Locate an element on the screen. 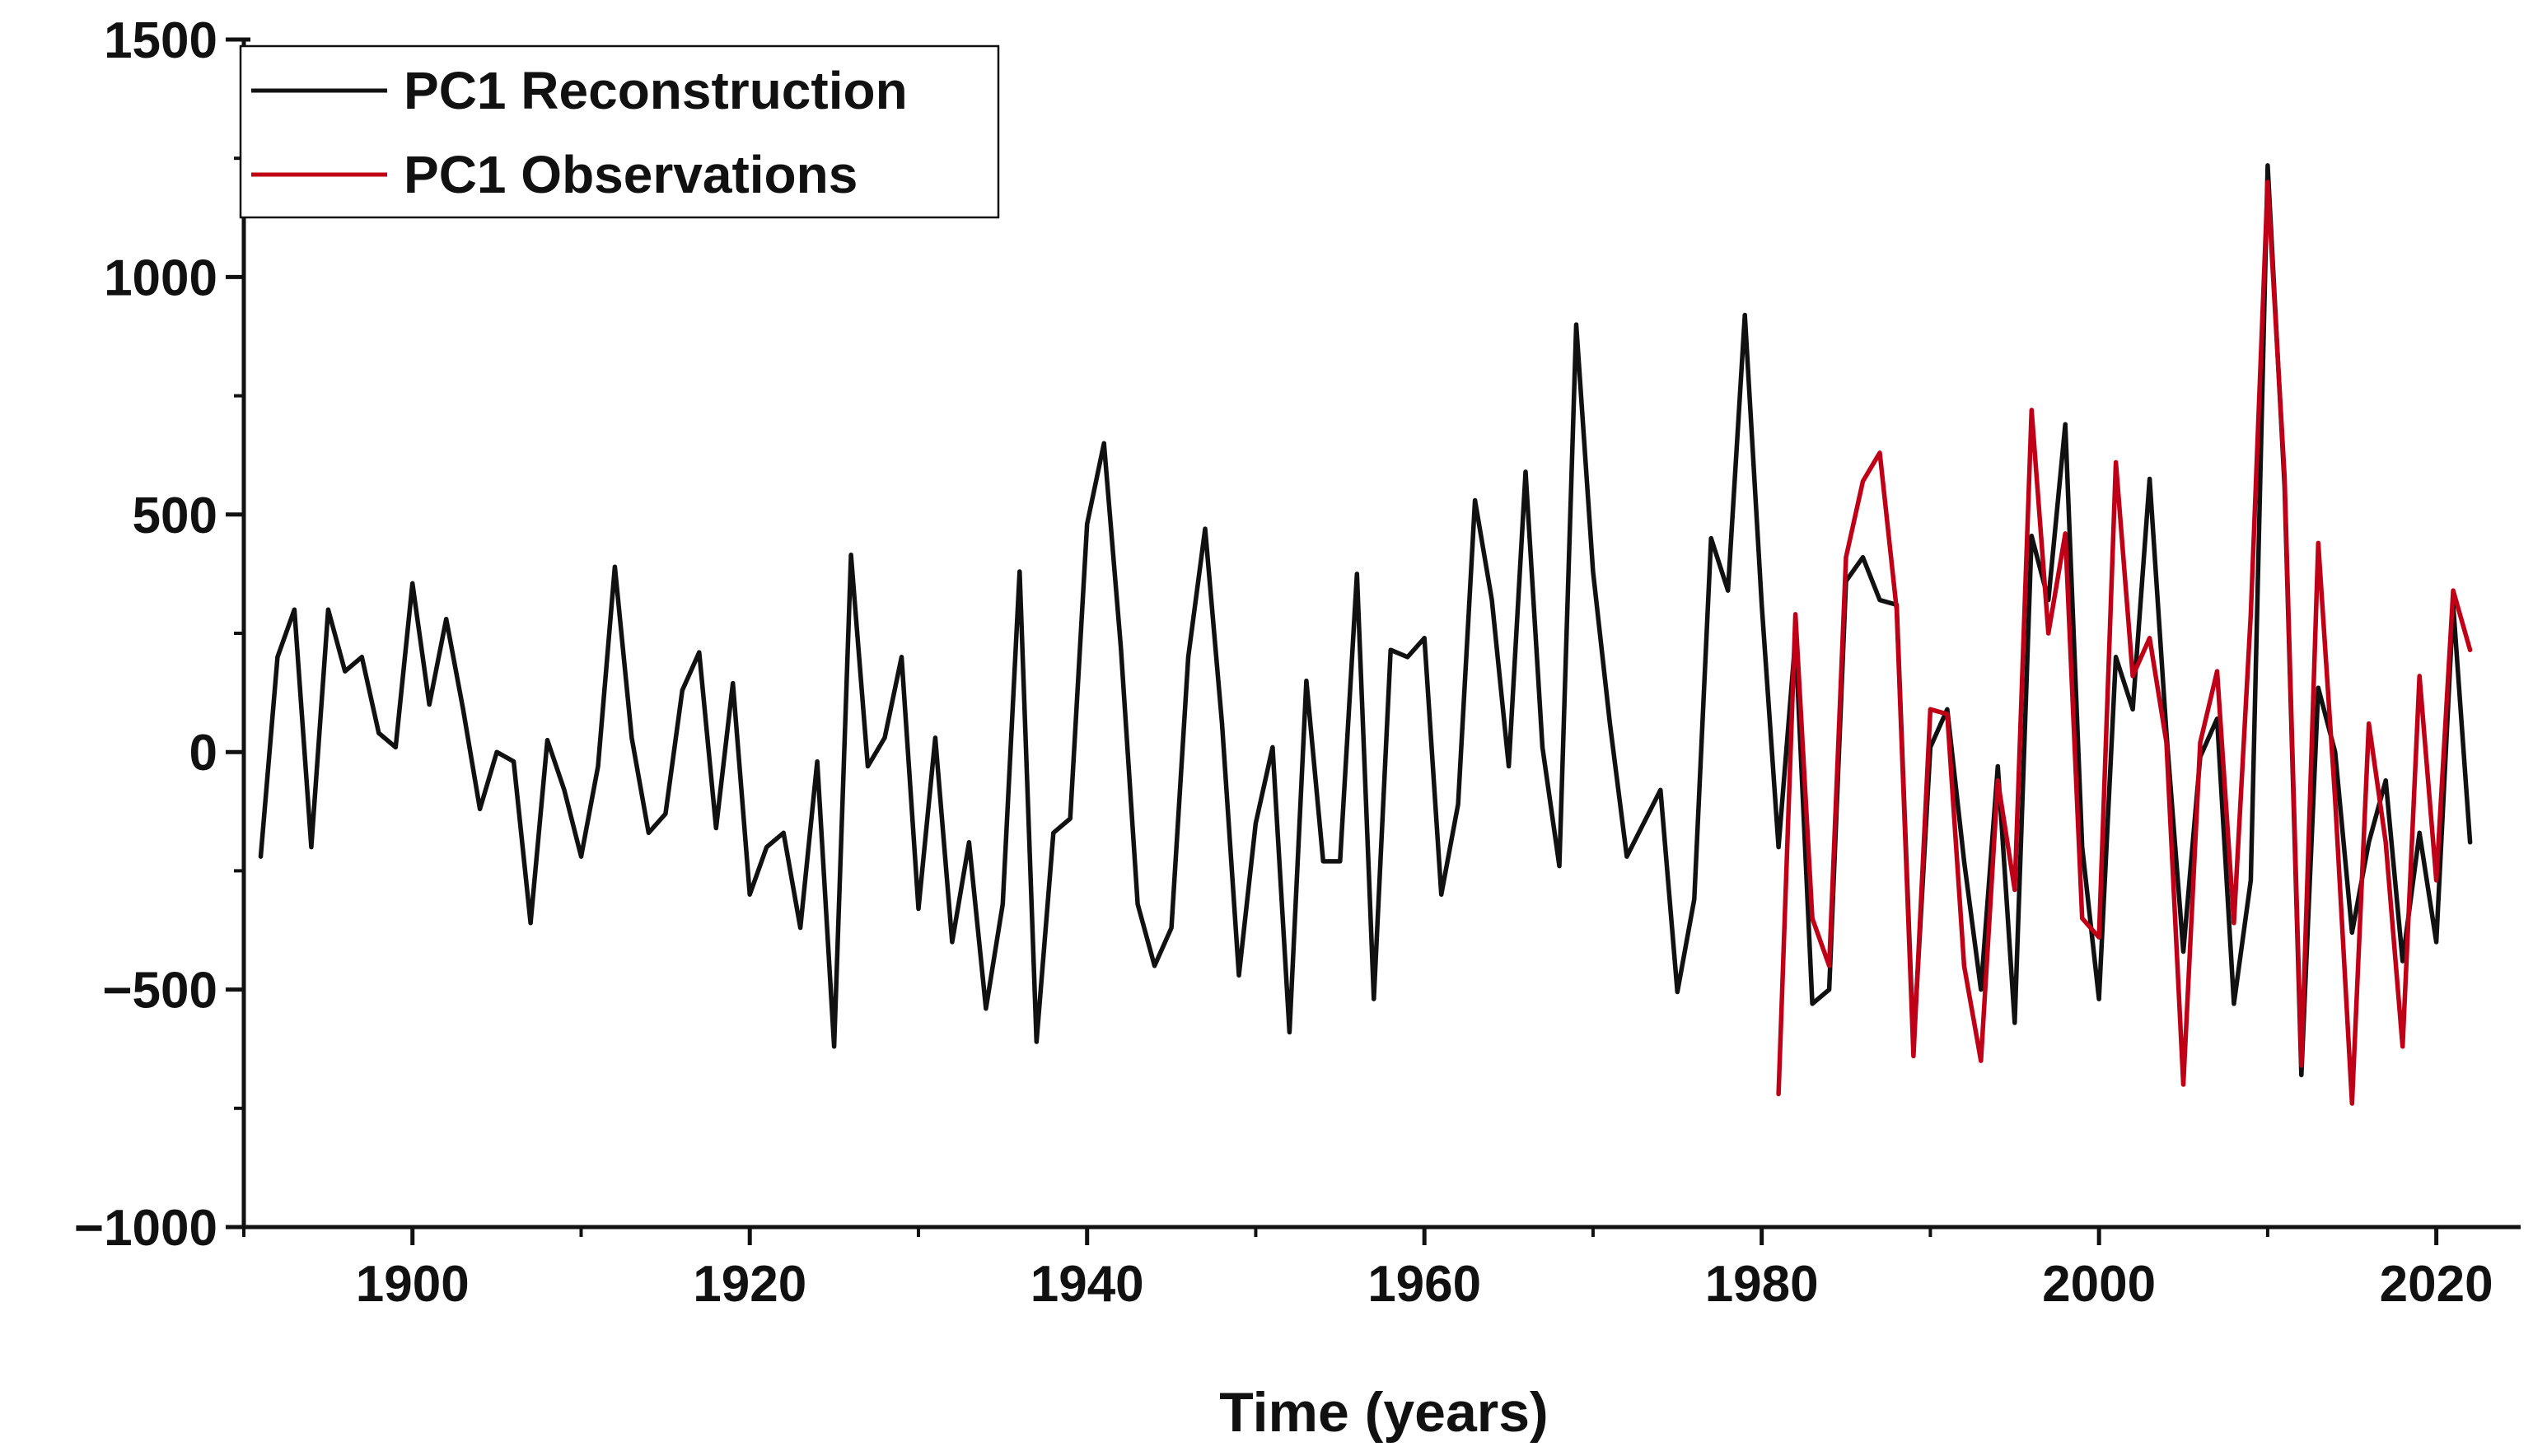  x-tick-label: 1920 is located at coordinates (749, 1284).